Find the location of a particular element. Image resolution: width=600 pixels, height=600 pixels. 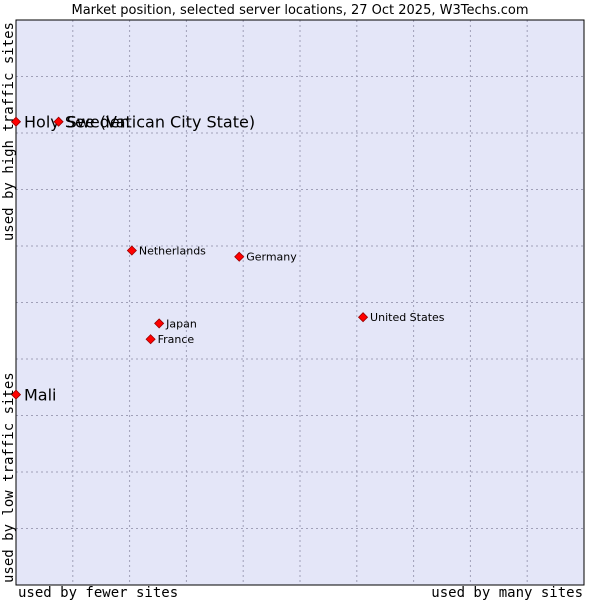

point-marker-germany is located at coordinates (239, 256).